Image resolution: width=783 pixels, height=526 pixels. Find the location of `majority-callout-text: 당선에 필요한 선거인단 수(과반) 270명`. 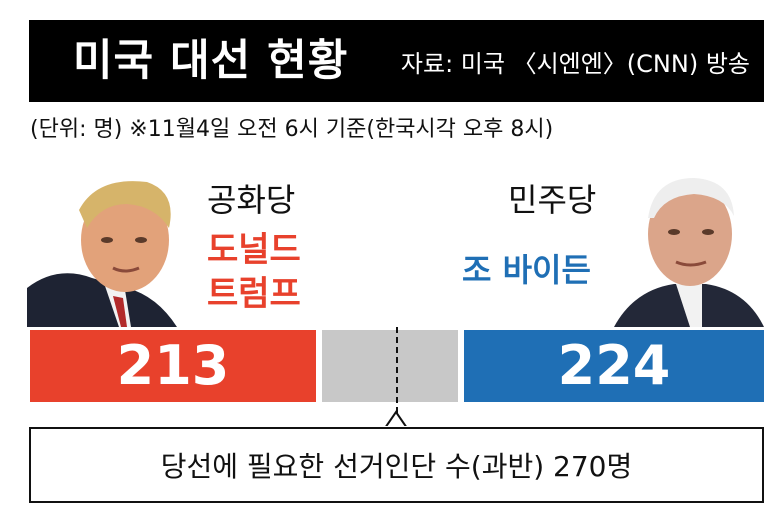

majority-callout-text: 당선에 필요한 선거인단 수(과반) 270명 is located at coordinates (396, 466).